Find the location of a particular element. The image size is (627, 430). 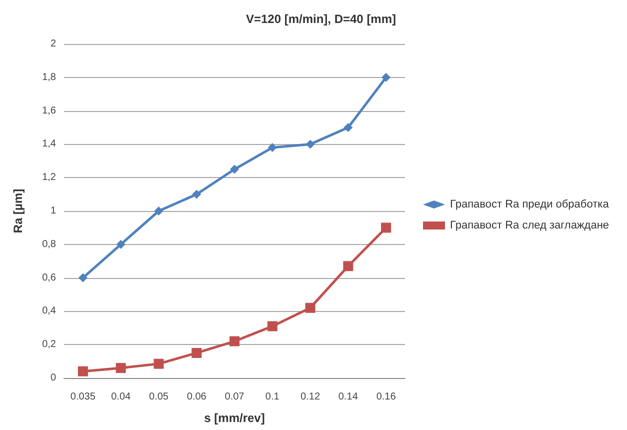

x-tick-label: 0.16 is located at coordinates (386, 397).